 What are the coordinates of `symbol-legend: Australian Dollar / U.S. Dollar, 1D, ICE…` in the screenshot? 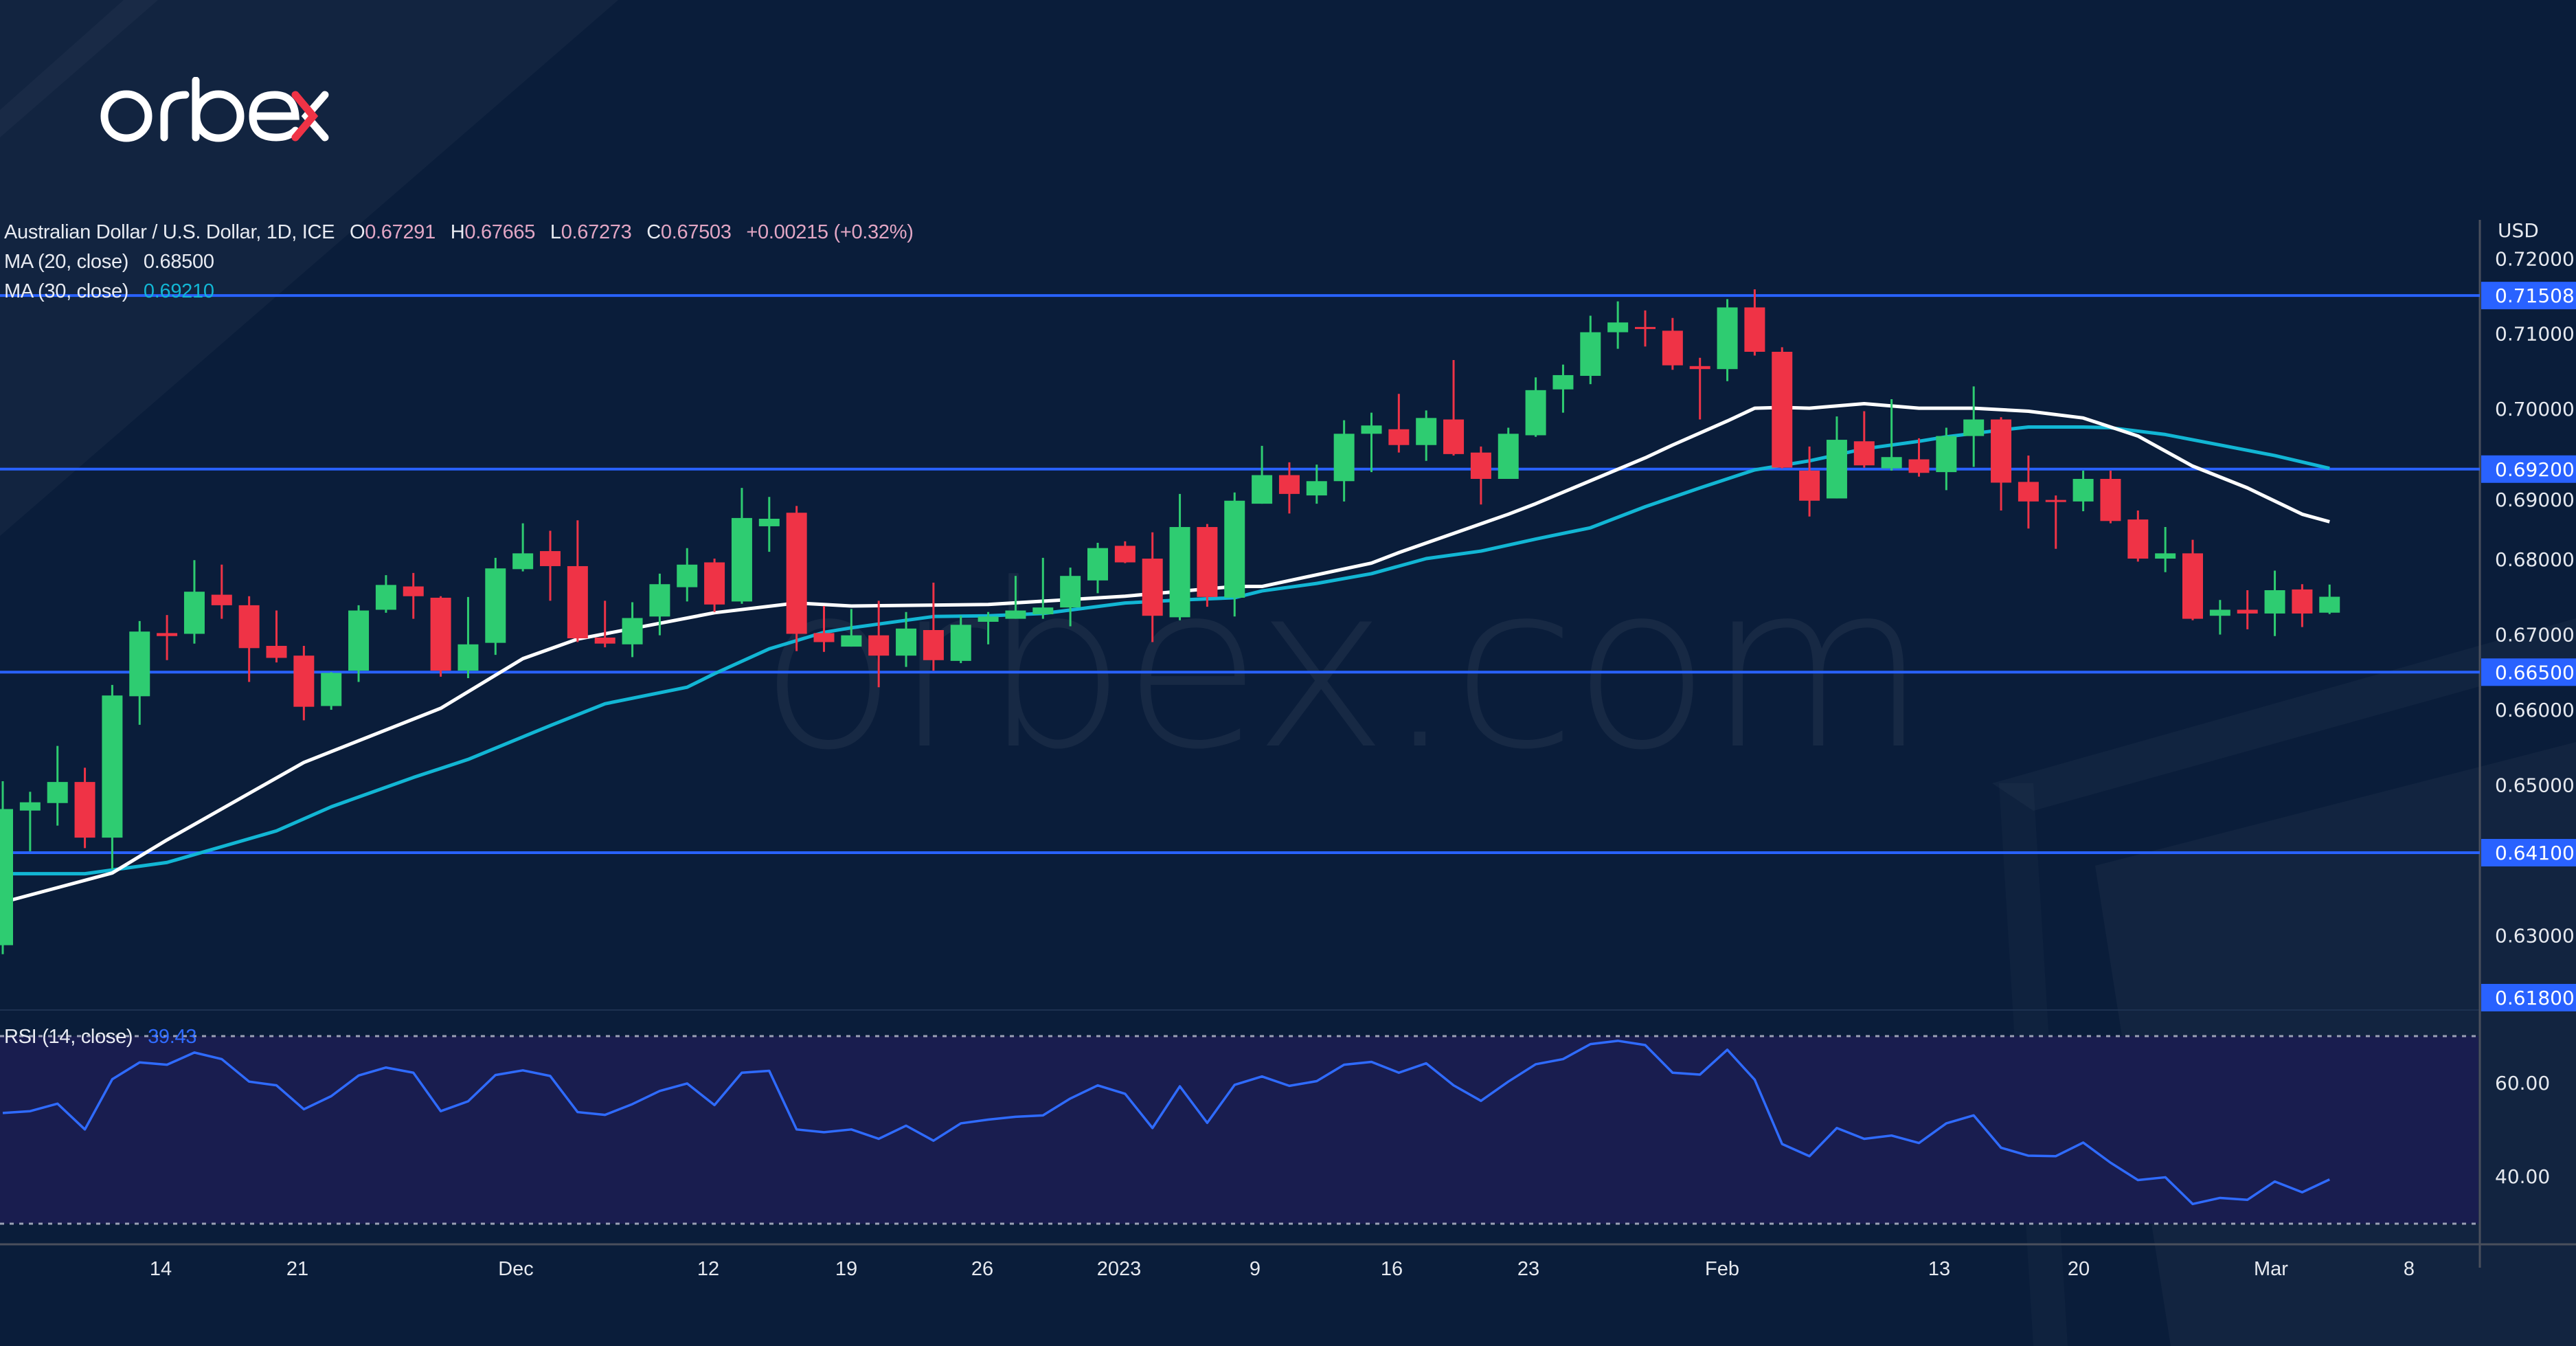 It's located at (459, 232).